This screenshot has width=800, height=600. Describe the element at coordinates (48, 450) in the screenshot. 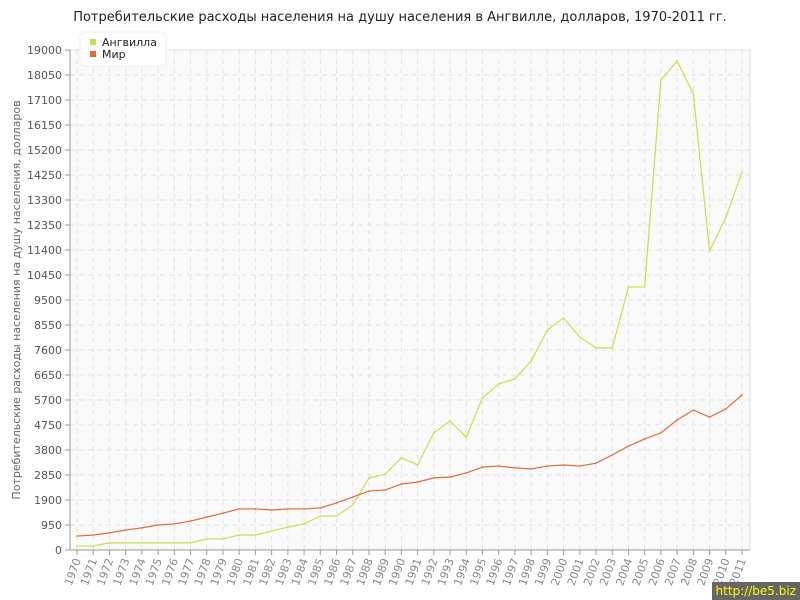

I see `y-tick-label: 3800` at that location.